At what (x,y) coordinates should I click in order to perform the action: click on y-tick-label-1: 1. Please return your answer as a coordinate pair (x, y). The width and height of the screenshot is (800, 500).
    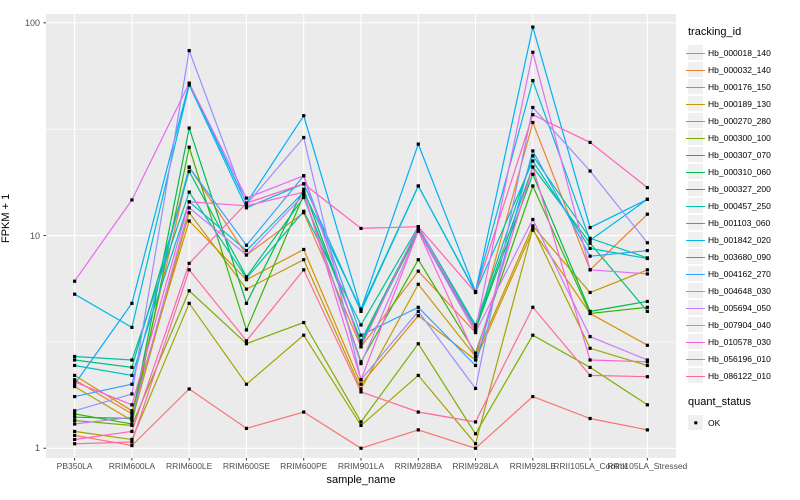
    Looking at the image, I should click on (37, 448).